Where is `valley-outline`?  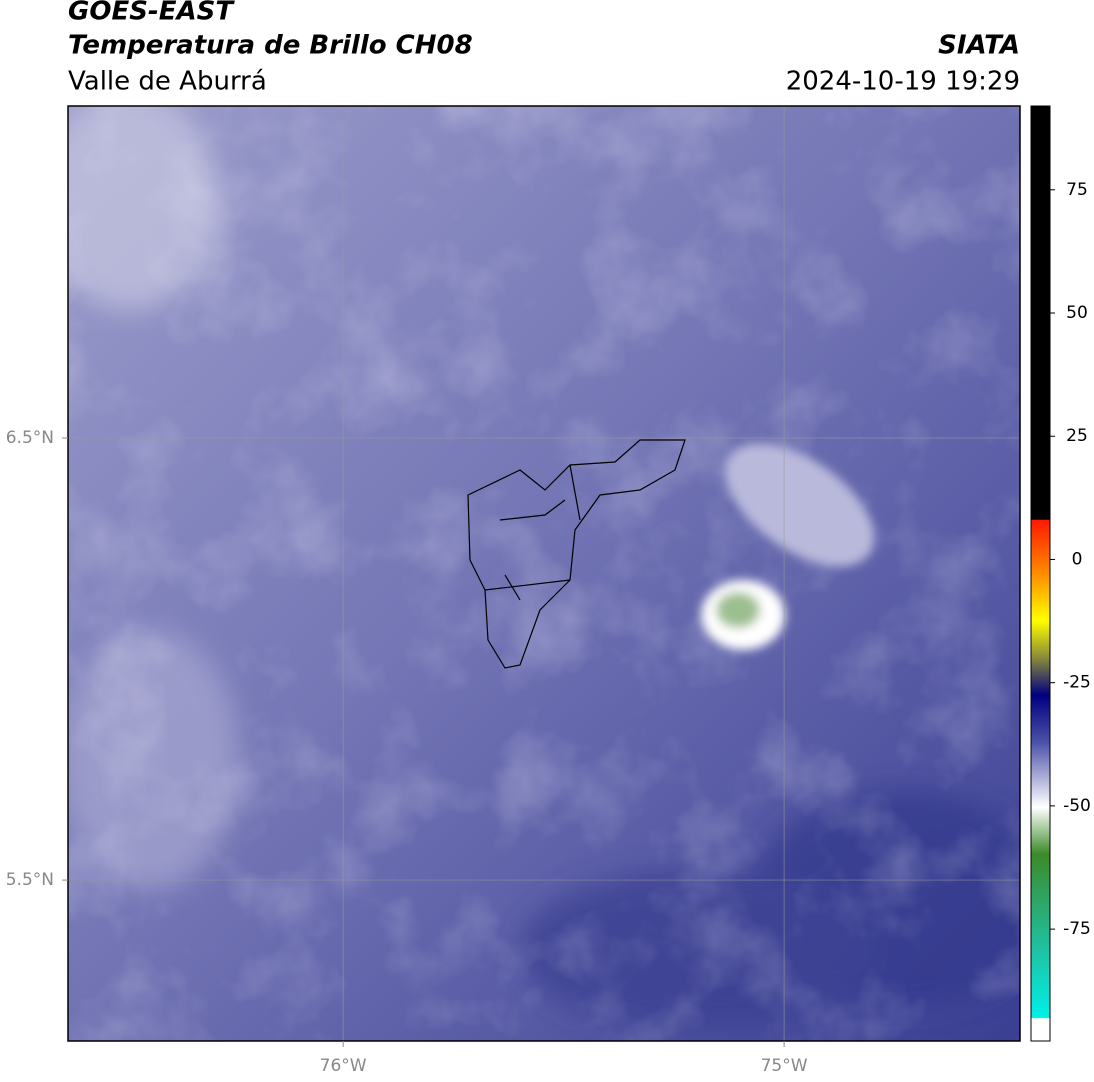
valley-outline is located at coordinates (576, 554).